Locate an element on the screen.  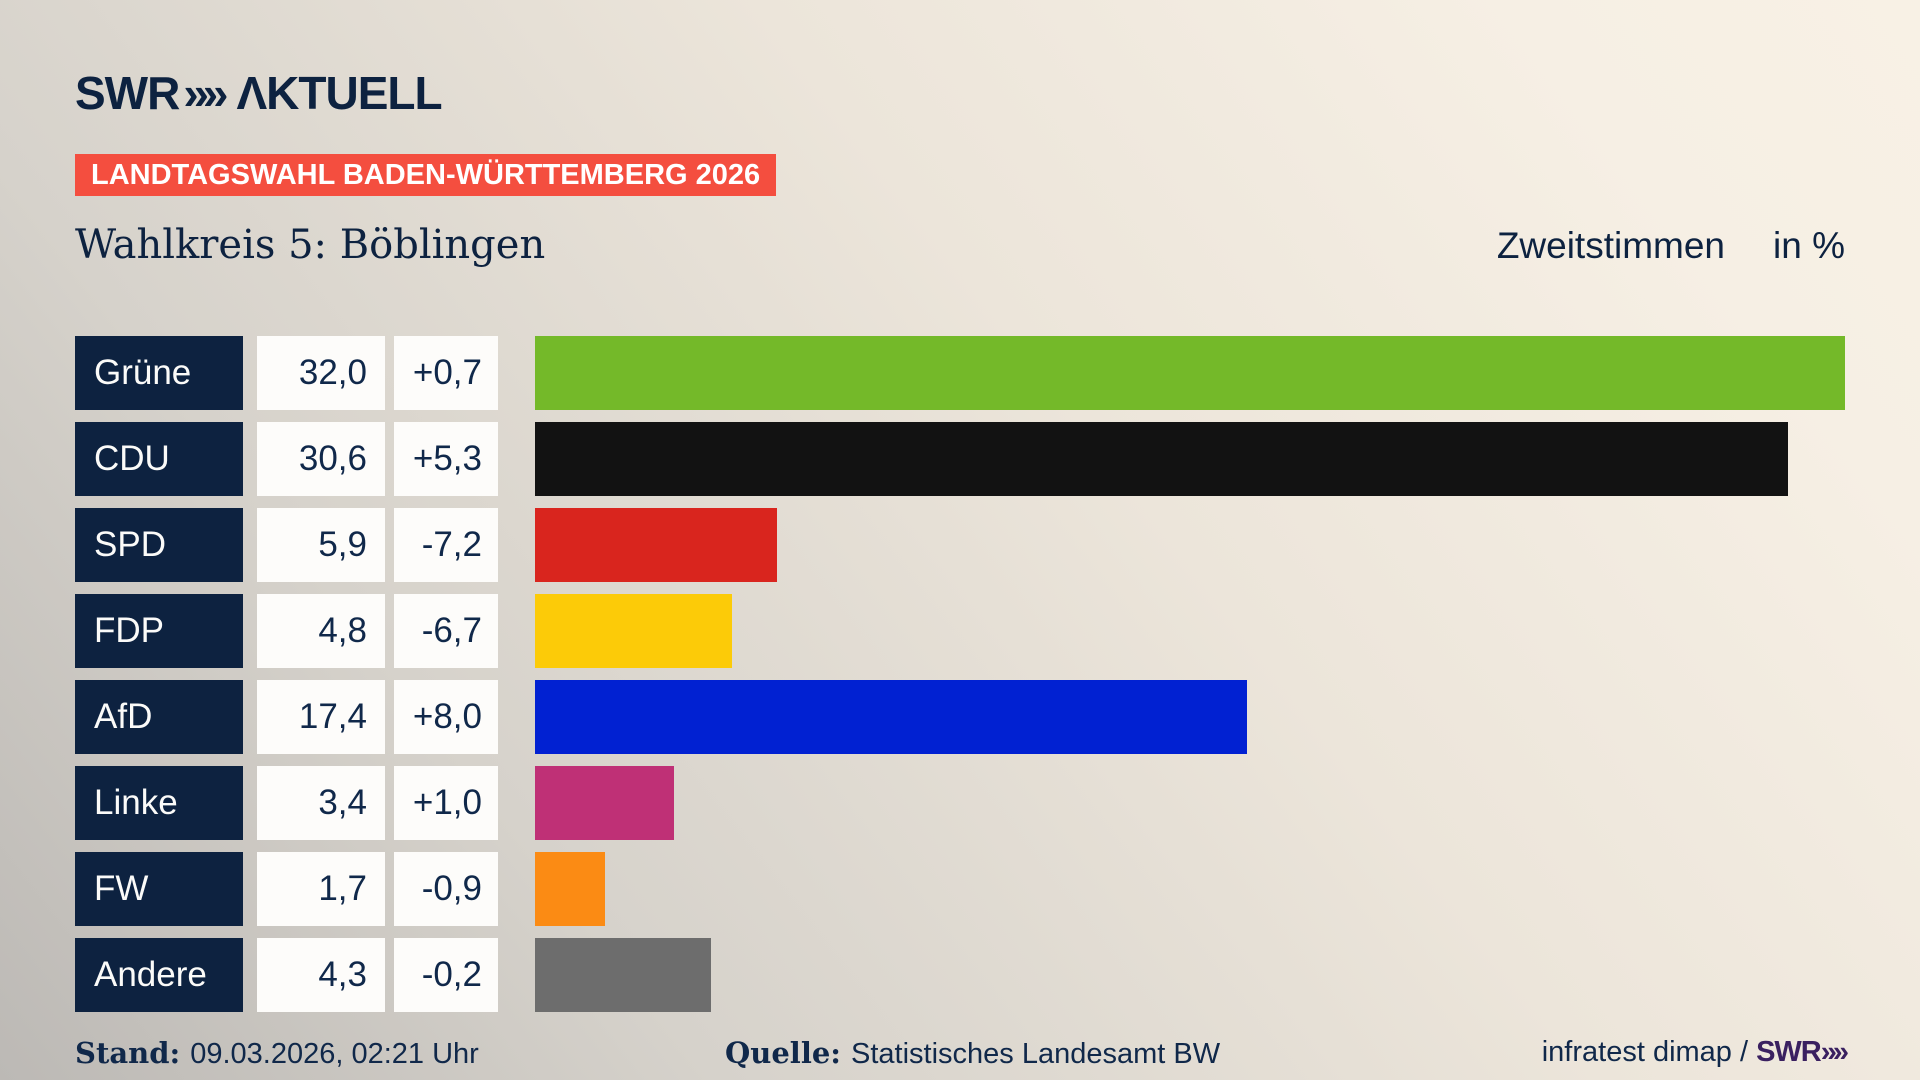
change-cell: -6,7 is located at coordinates (446, 631).